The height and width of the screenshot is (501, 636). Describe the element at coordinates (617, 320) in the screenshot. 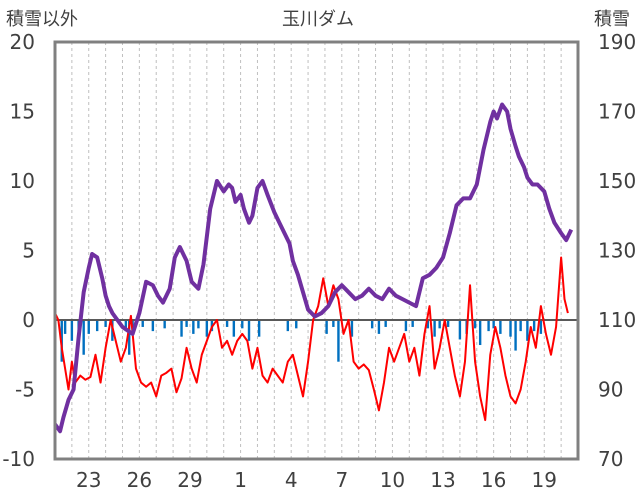

I see `right-tick-label: 110` at that location.